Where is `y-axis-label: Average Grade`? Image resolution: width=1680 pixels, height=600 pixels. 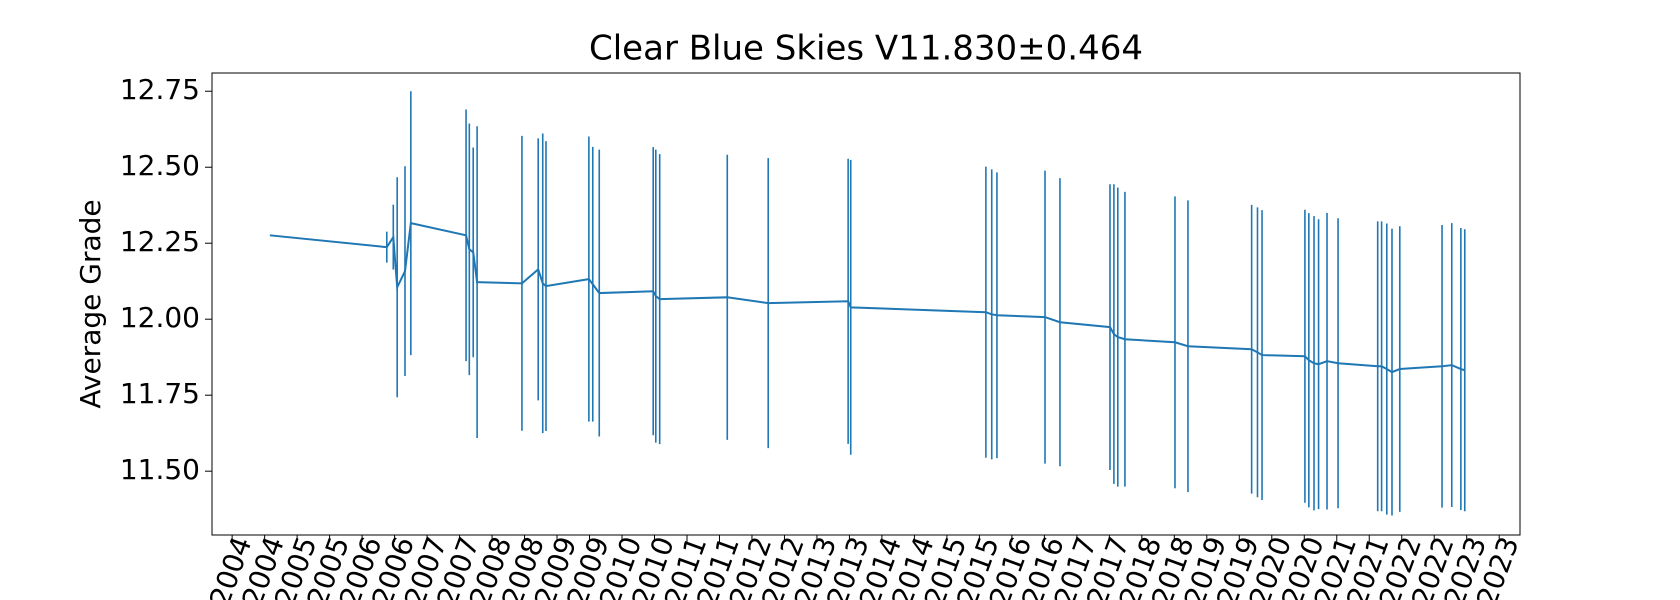
y-axis-label: Average Grade is located at coordinates (90, 303).